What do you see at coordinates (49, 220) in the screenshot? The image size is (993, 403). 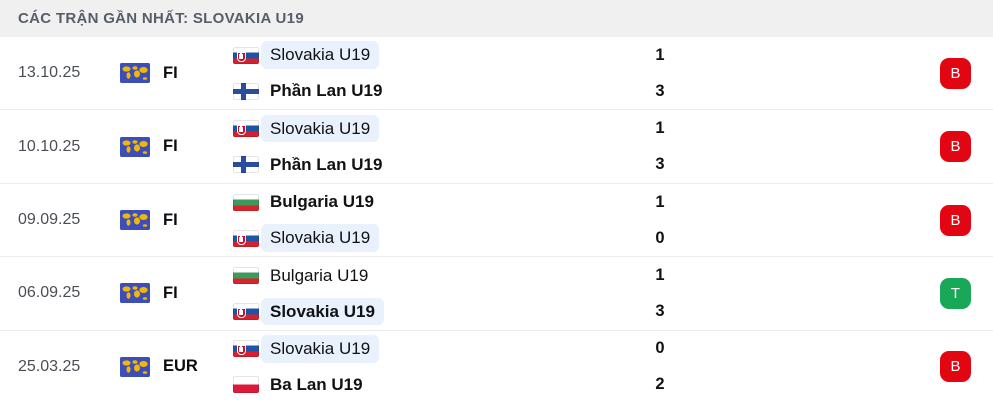 I see `match-date: 09.09.25` at bounding box center [49, 220].